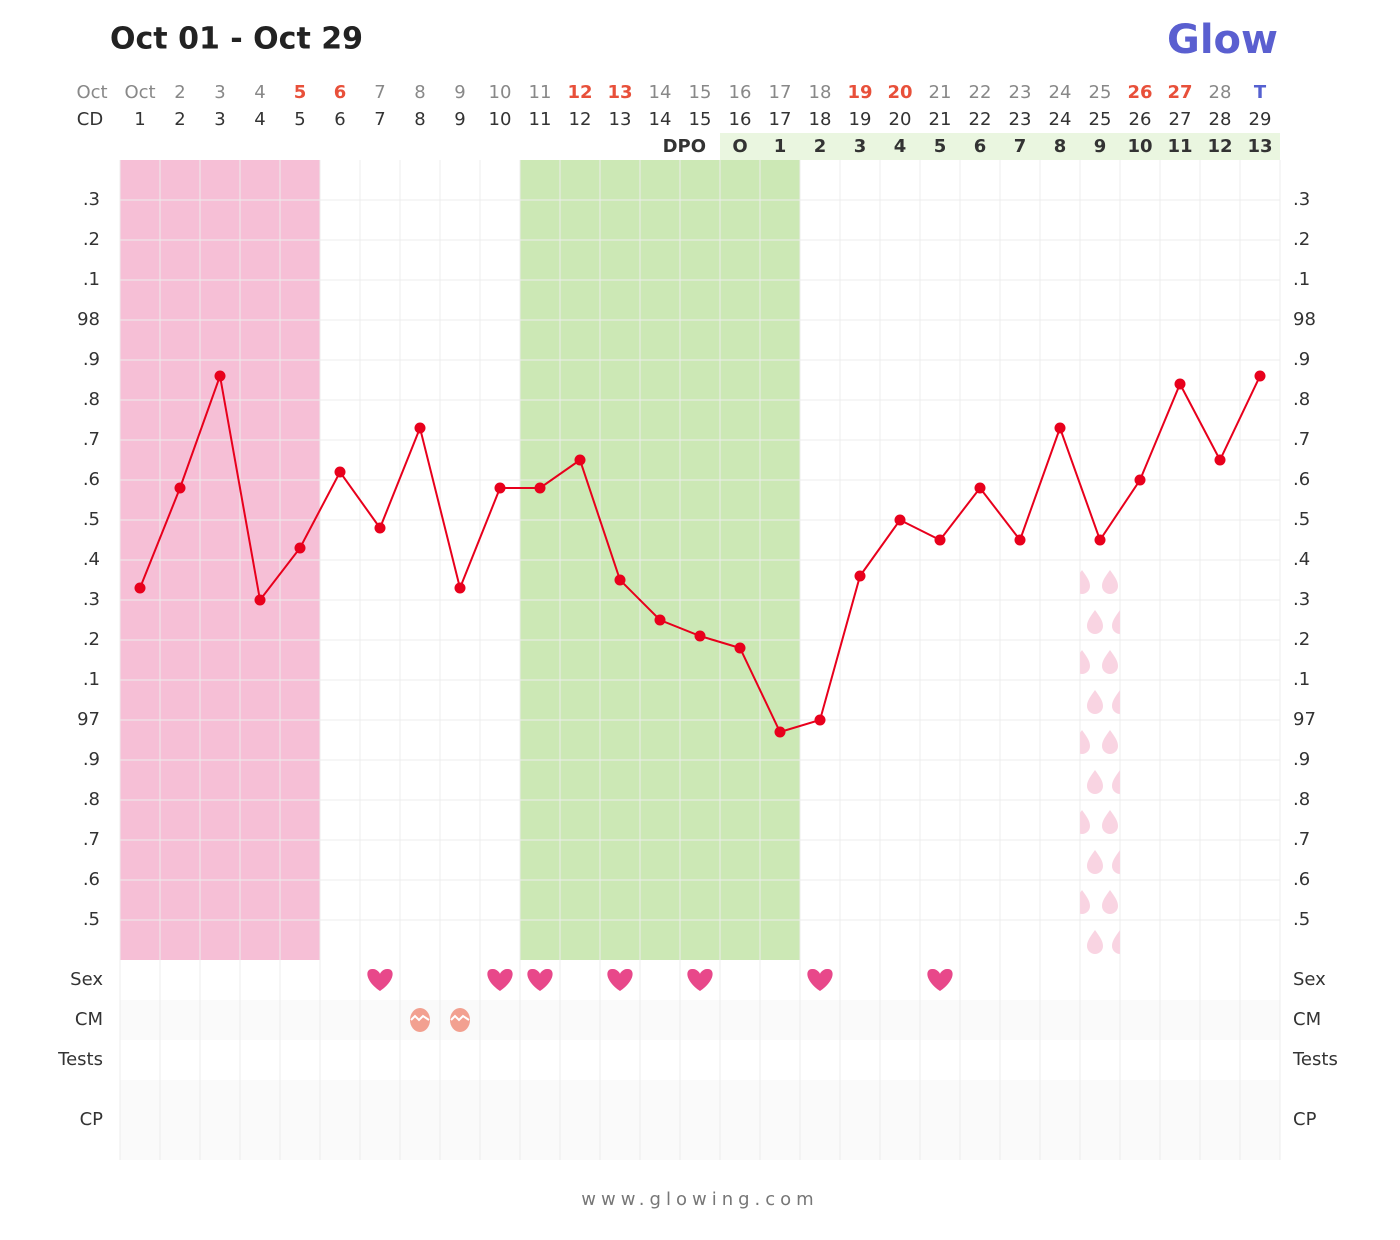 This screenshot has width=1400, height=1240. Describe the element at coordinates (1060, 119) in the screenshot. I see `cd-label: 24` at that location.